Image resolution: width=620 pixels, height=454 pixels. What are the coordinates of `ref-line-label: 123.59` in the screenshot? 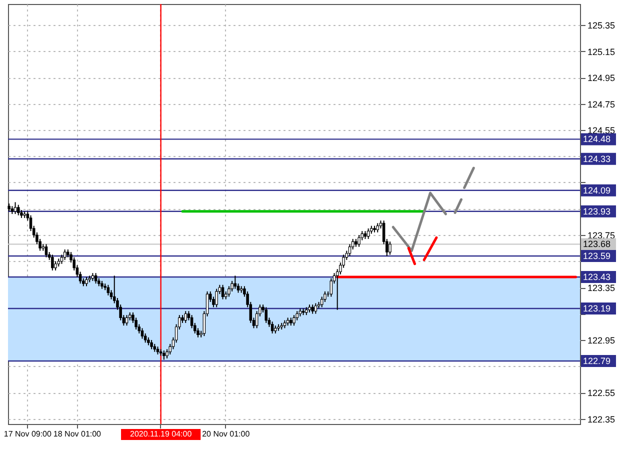 It's located at (597, 256).